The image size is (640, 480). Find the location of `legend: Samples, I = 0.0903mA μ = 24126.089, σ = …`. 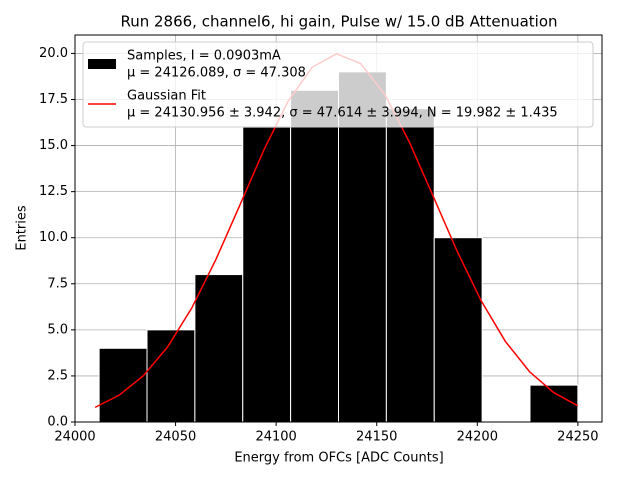

legend: Samples, I = 0.0903mA μ = 24126.089, σ = … is located at coordinates (338, 84).